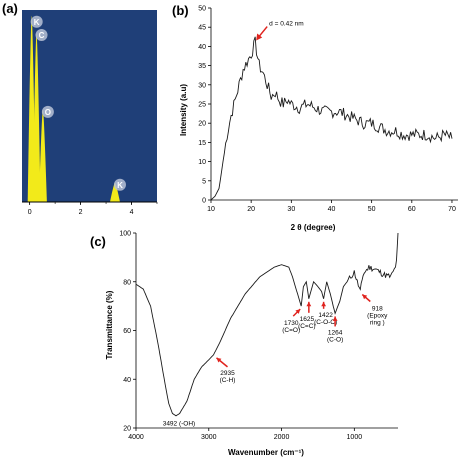 The image size is (460, 465). Describe the element at coordinates (412, 209) in the screenshot. I see `xrd-x-tick-label: 60` at that location.